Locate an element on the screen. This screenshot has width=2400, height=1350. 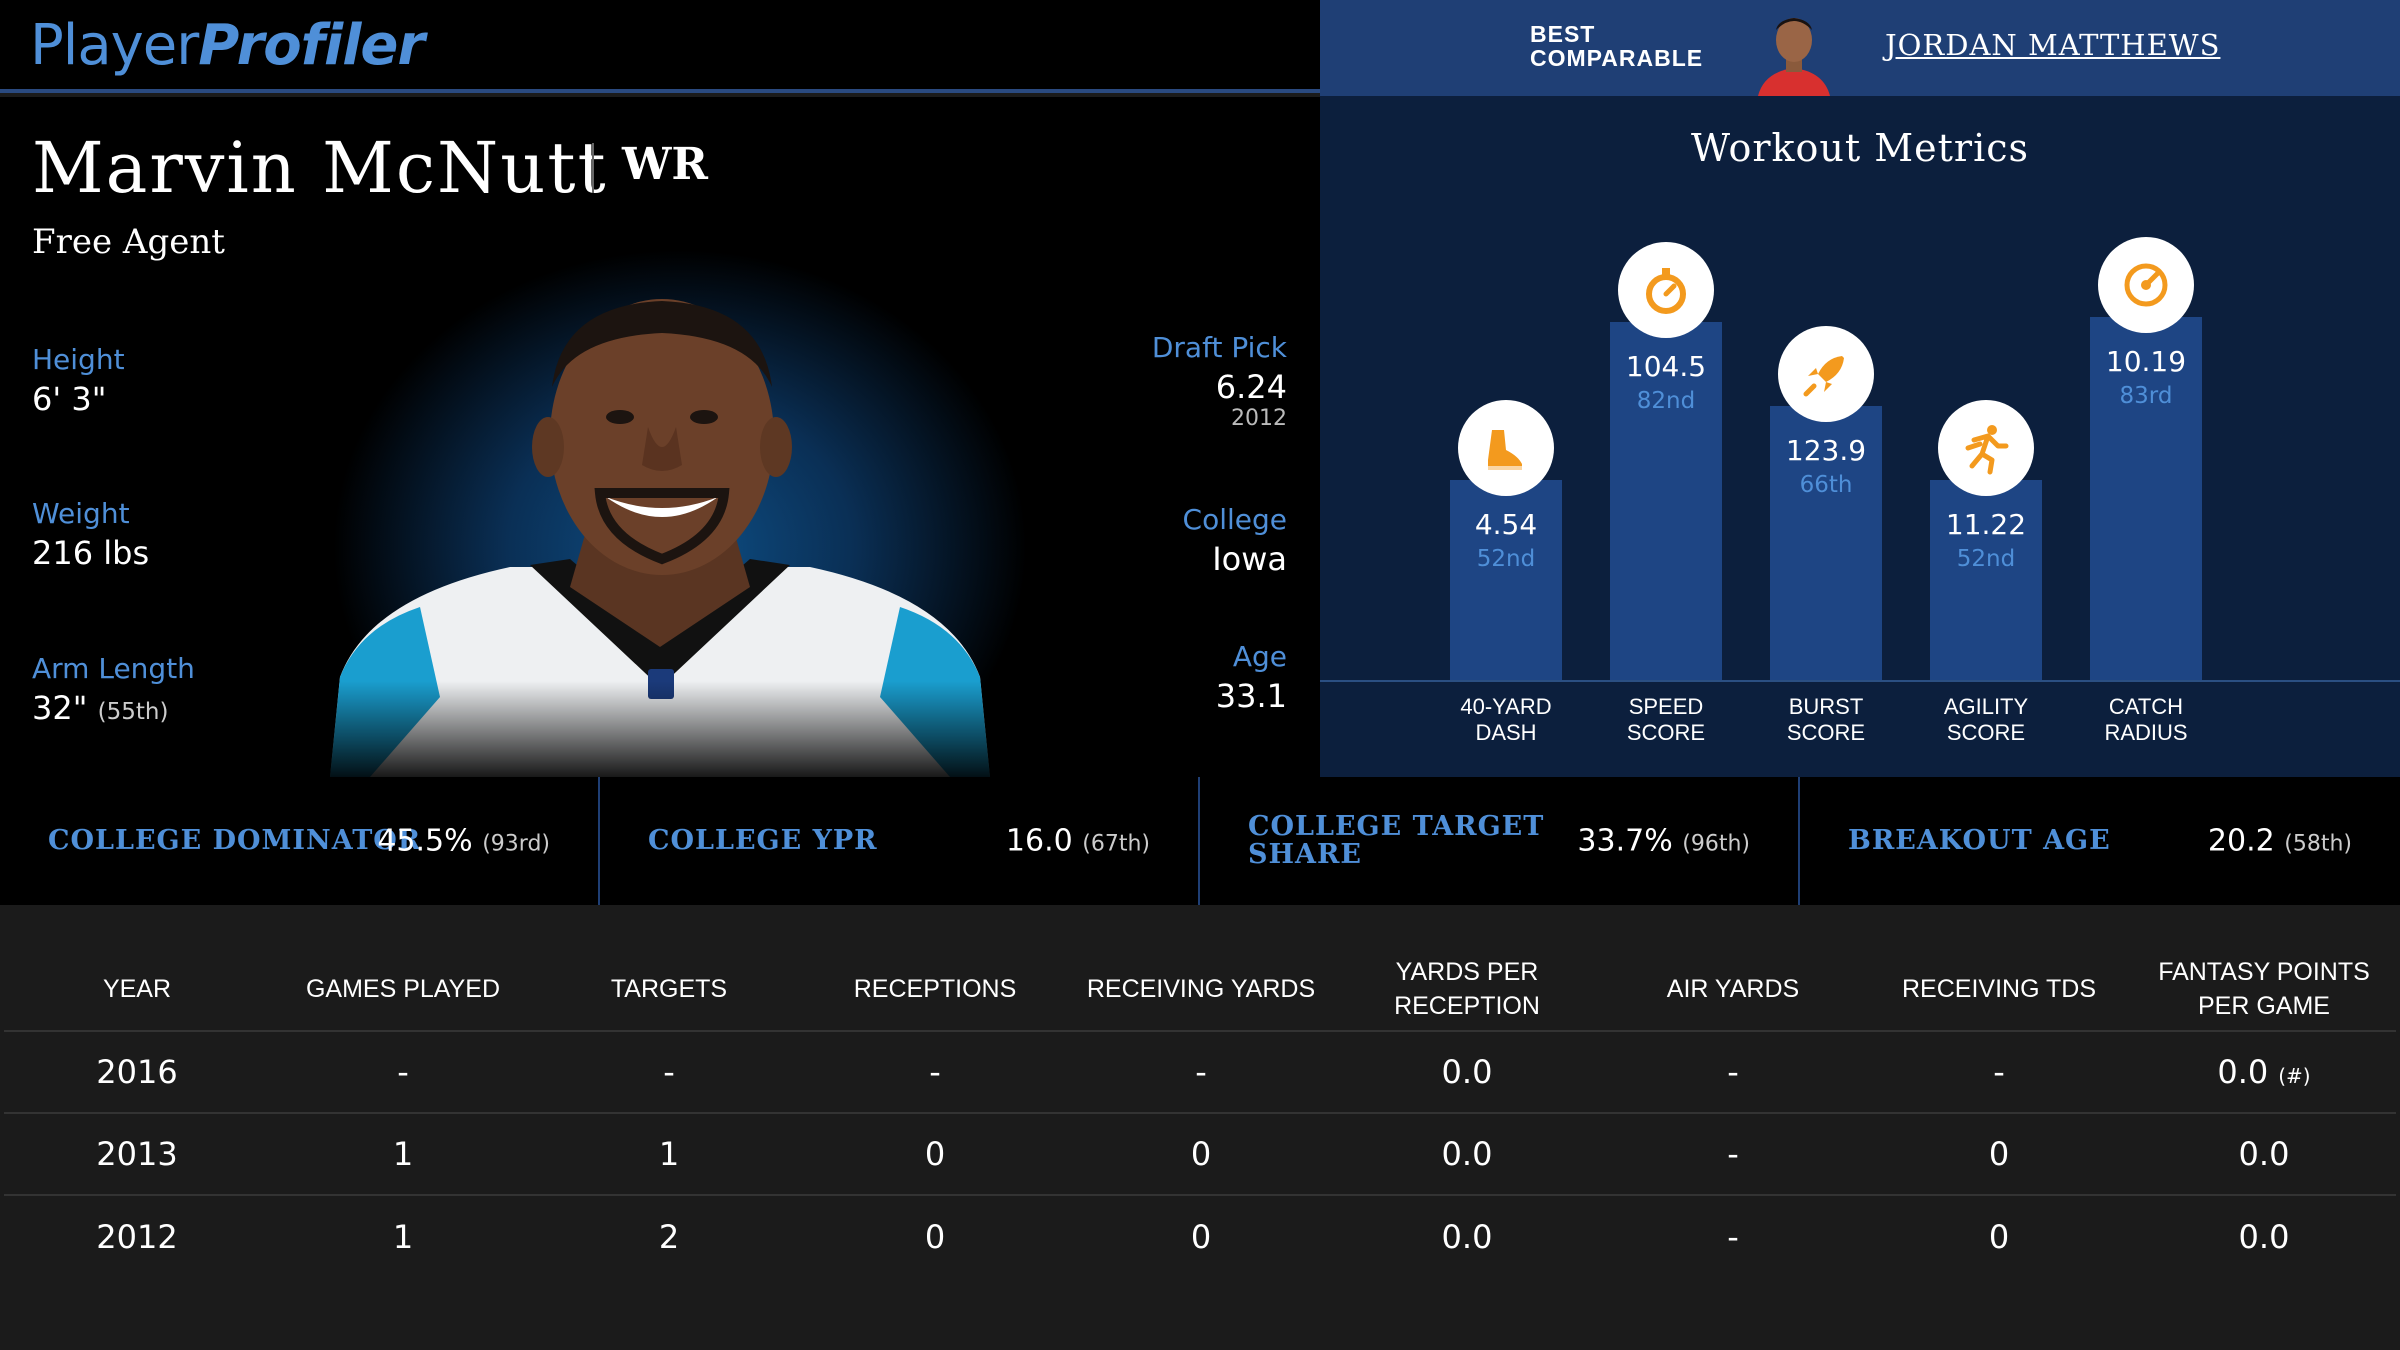
table-row: 2013 1 1 0 0 0.0 - 0 0.0 is located at coordinates (1200, 1154).